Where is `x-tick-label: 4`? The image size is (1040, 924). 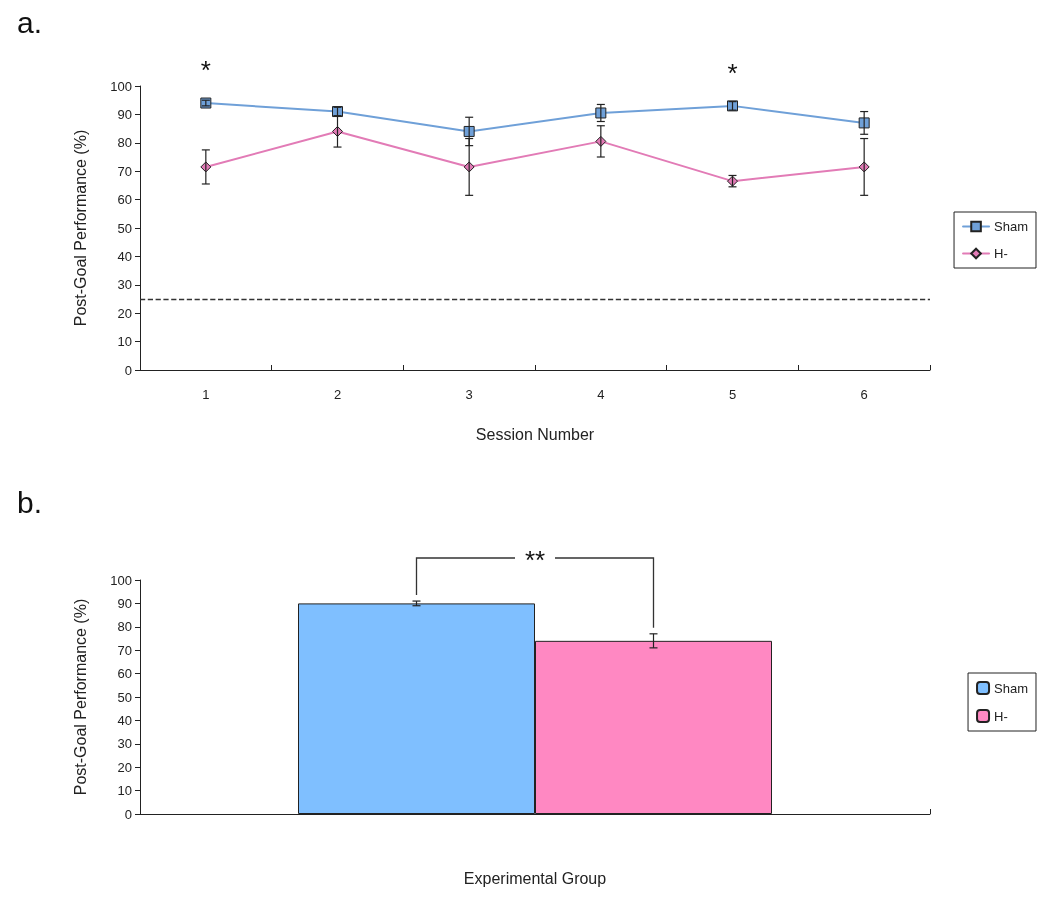
x-tick-label: 4 is located at coordinates (601, 394).